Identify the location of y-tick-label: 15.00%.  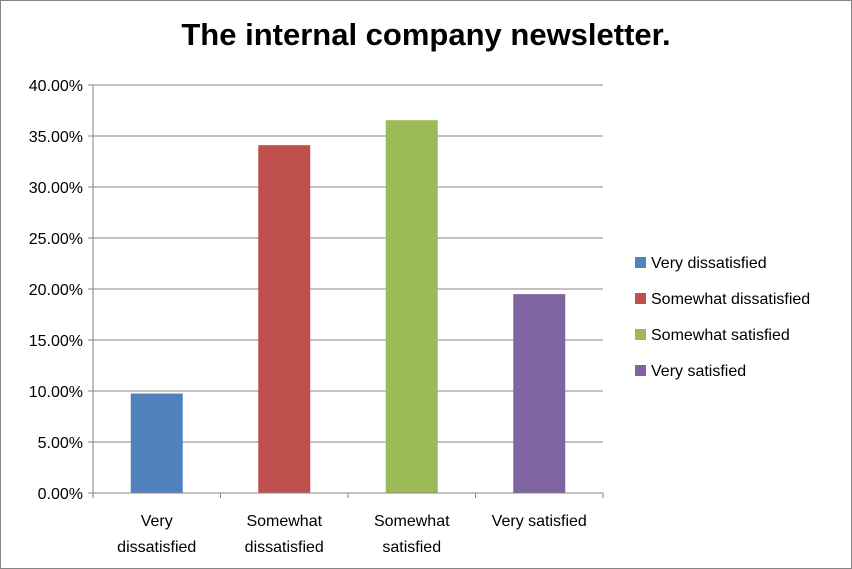
(56, 341).